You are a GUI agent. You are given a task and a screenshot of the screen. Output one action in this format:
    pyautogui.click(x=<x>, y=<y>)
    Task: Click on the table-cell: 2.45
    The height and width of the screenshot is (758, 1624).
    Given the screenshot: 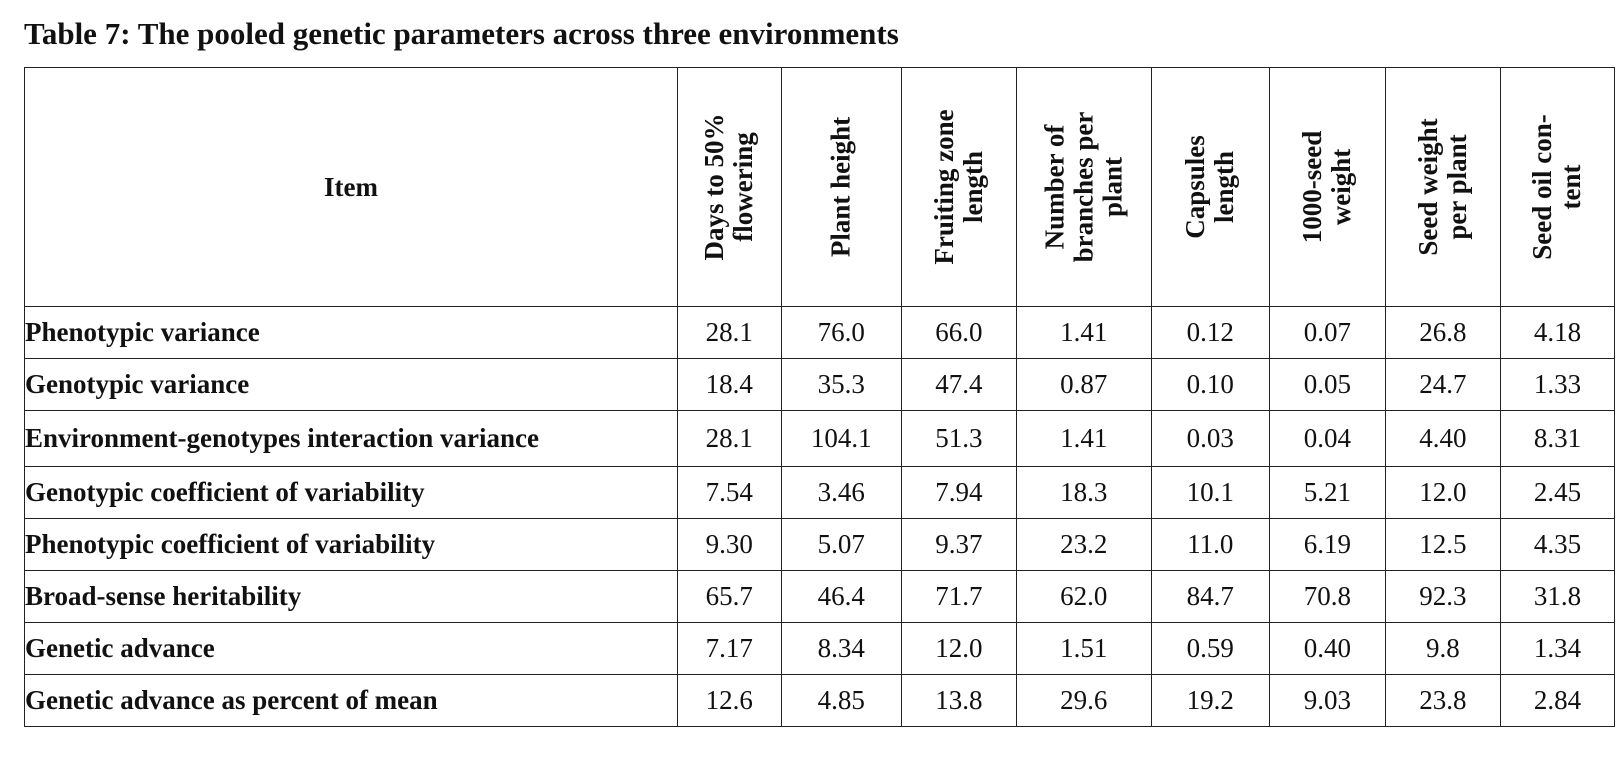 What is the action you would take?
    pyautogui.click(x=1557, y=492)
    